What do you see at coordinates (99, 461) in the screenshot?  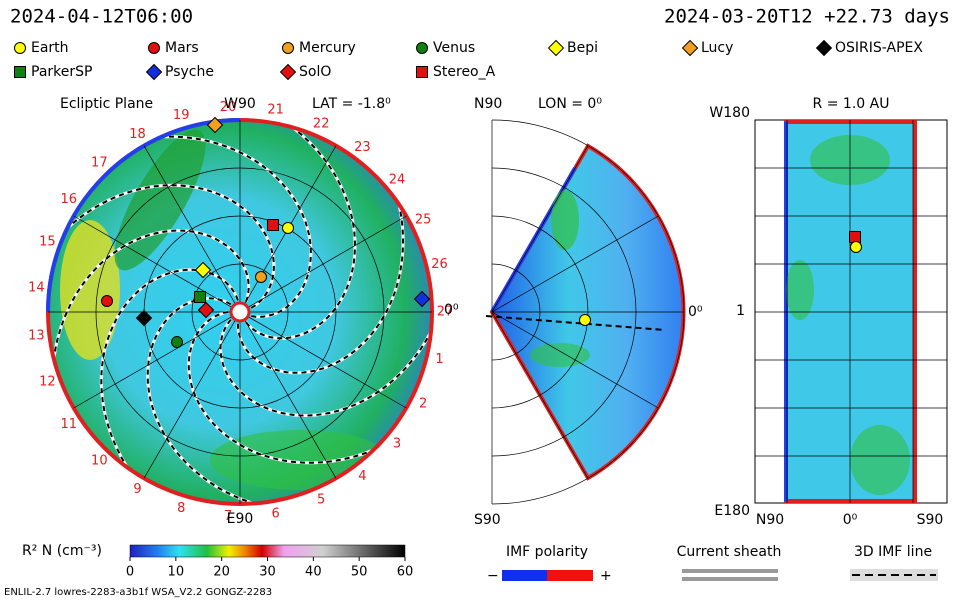 I see `day-label: 10` at bounding box center [99, 461].